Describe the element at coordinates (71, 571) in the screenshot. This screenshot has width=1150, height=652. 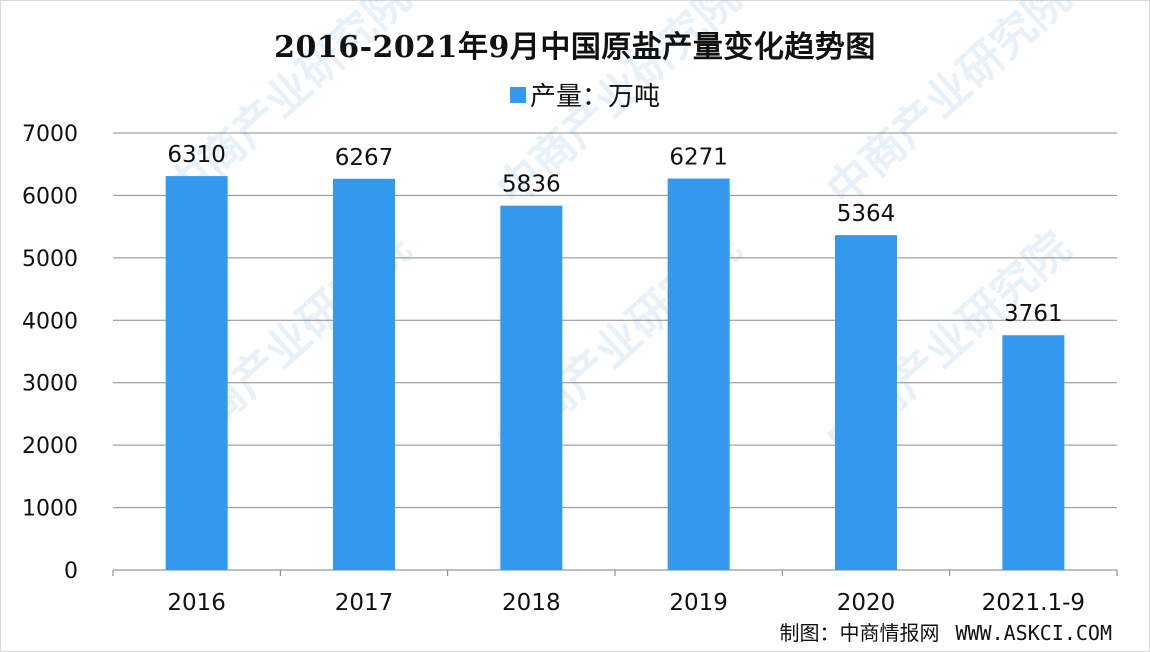
I see `y-tick-label: 0` at that location.